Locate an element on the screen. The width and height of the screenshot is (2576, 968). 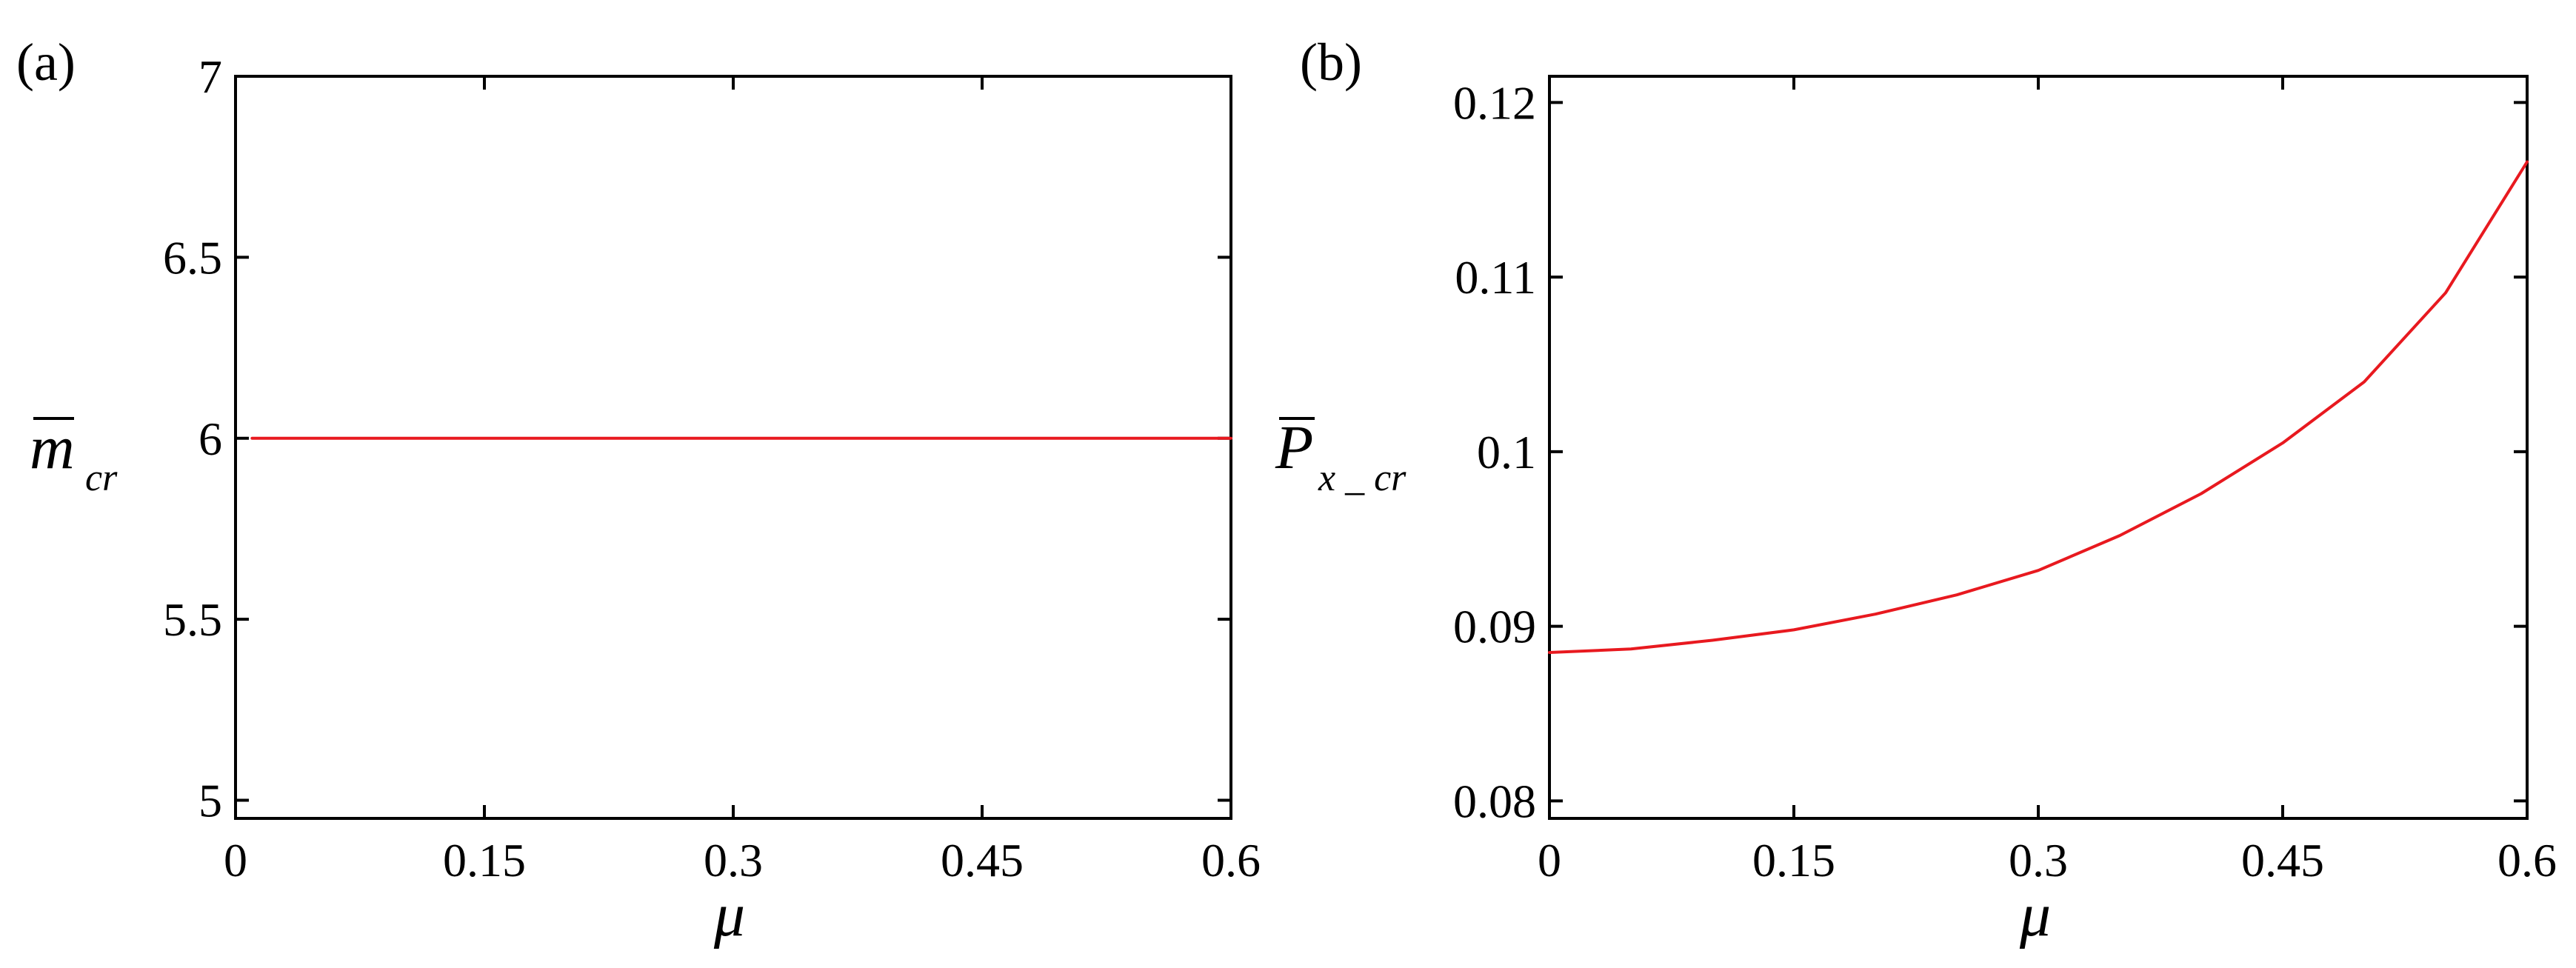
panel-b-y-axis-label: P x _ cr is located at coordinates (1341, 456).